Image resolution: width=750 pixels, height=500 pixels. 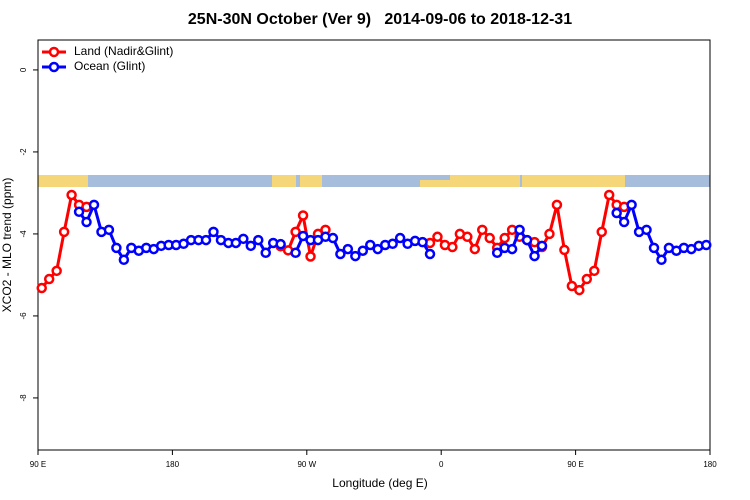 What do you see at coordinates (7, 245) in the screenshot?
I see `y-axis-label: XCO2 - MLO trend (ppm)` at bounding box center [7, 245].